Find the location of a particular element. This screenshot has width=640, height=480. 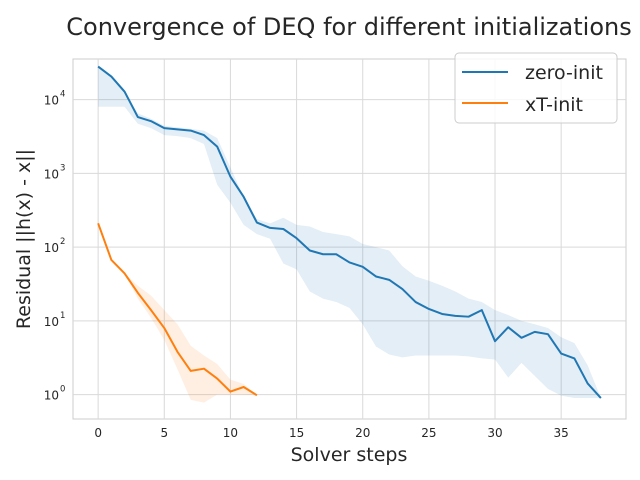

x-tick-label: 10 is located at coordinates (230, 433).